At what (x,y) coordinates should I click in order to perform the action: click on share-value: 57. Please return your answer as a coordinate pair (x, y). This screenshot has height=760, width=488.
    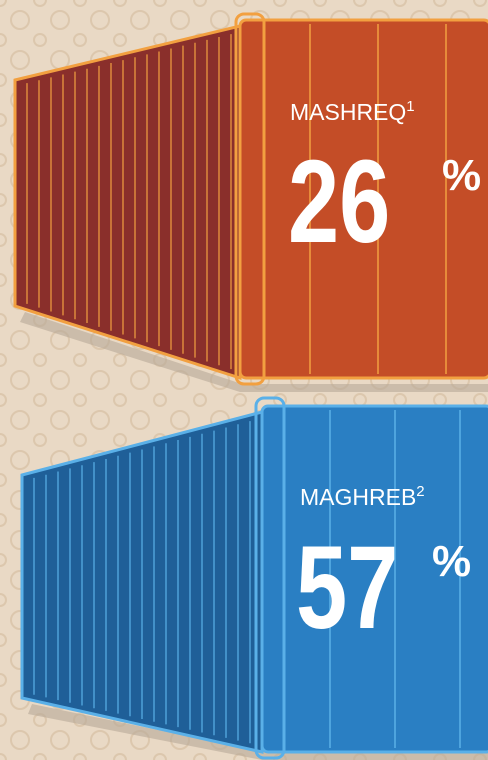
    Looking at the image, I should click on (347, 588).